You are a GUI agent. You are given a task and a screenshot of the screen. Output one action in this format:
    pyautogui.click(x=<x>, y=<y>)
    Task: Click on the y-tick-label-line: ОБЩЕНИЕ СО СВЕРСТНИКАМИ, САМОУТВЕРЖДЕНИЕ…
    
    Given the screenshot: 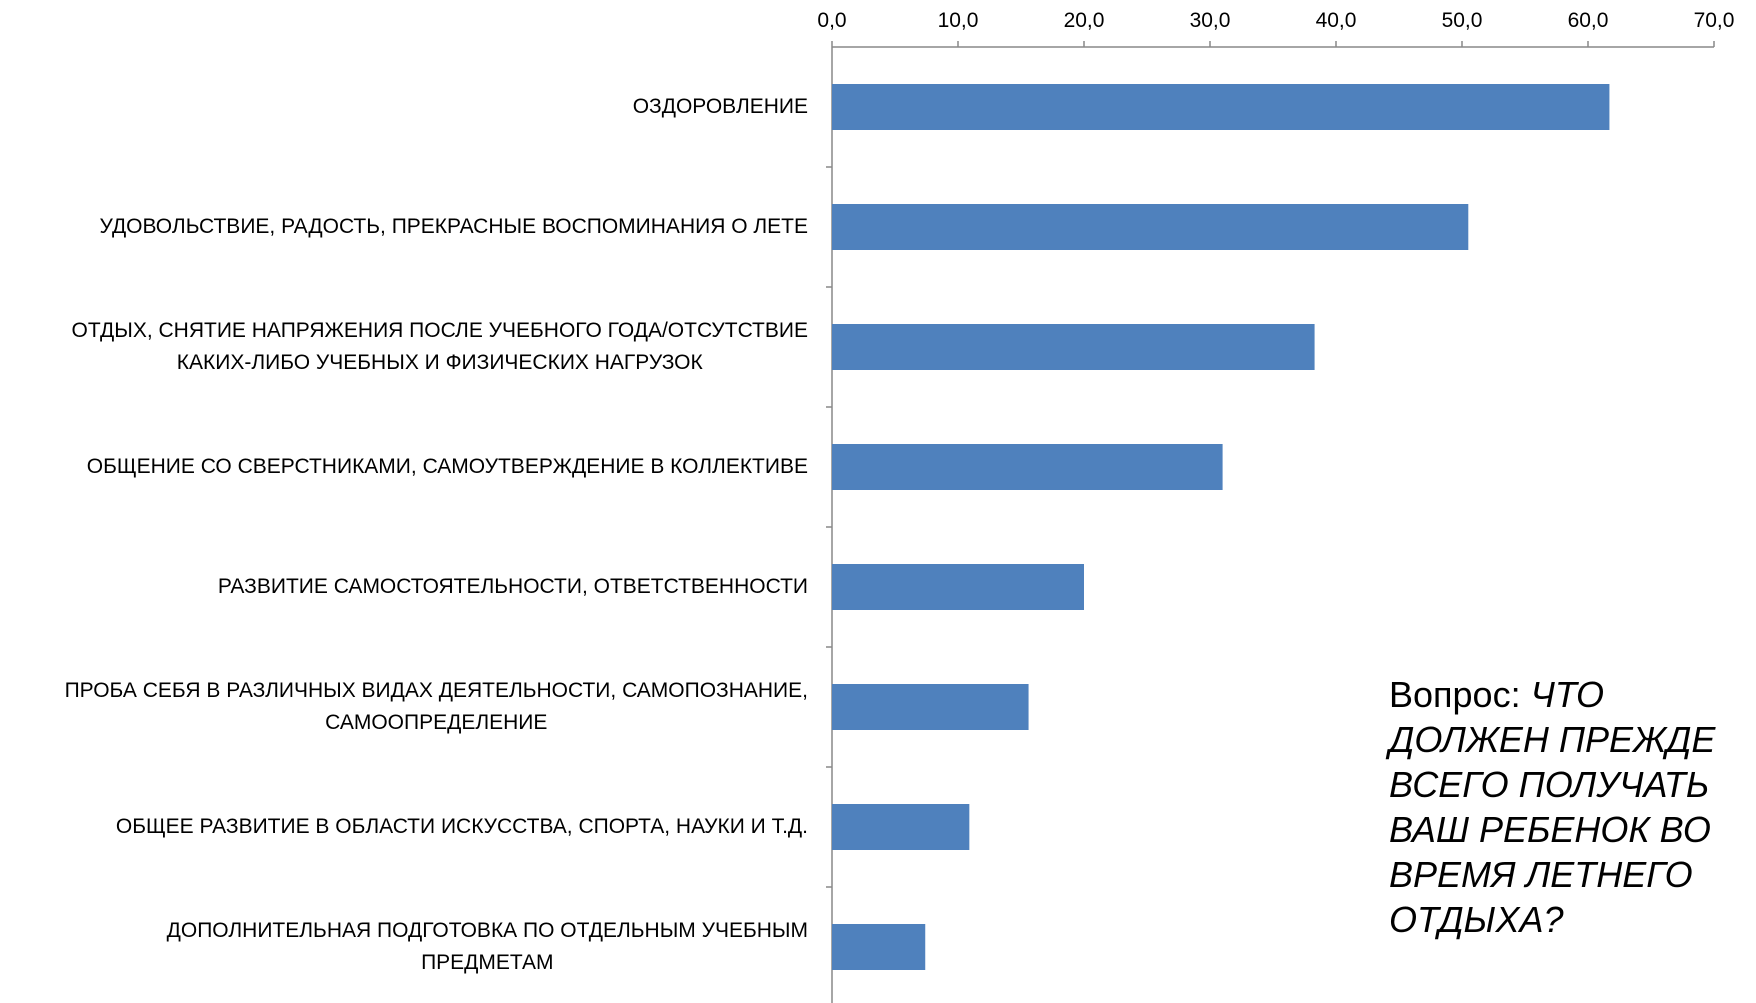 What is the action you would take?
    pyautogui.click(x=447, y=466)
    